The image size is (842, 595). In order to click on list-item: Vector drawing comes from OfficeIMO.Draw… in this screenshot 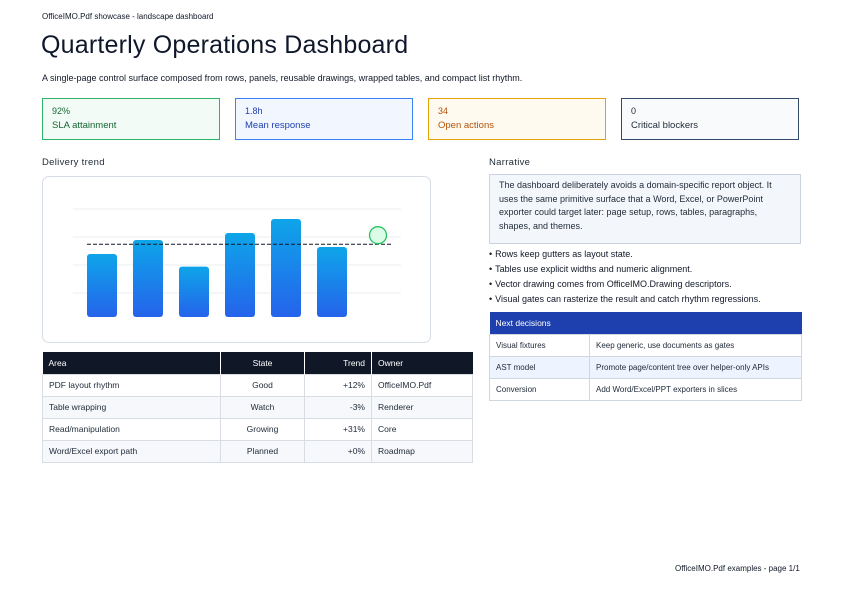, I will do `click(625, 284)`.